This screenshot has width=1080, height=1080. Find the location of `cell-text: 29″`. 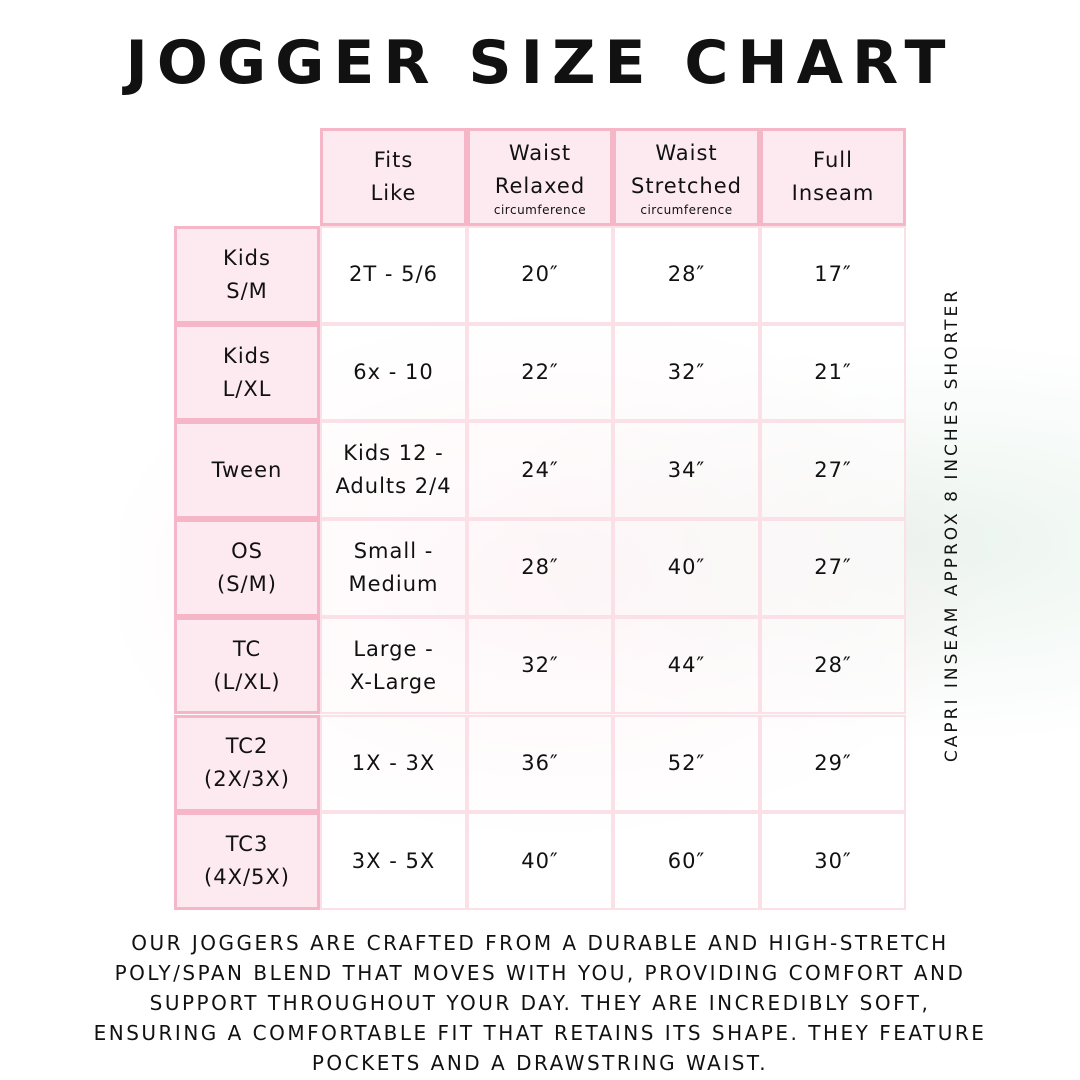

cell-text: 29″ is located at coordinates (833, 762).